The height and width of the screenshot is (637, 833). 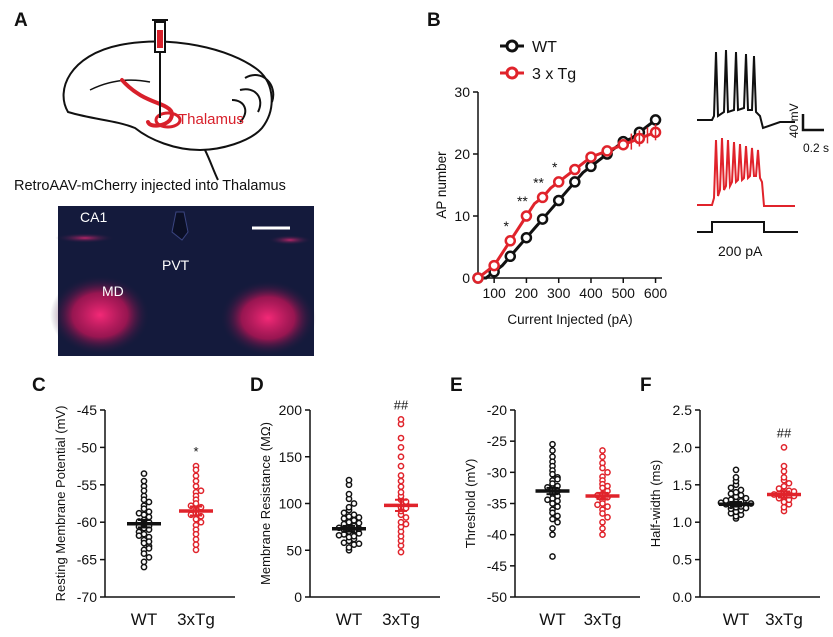 I want to click on y-tick-label: 50, so click(x=294, y=550).